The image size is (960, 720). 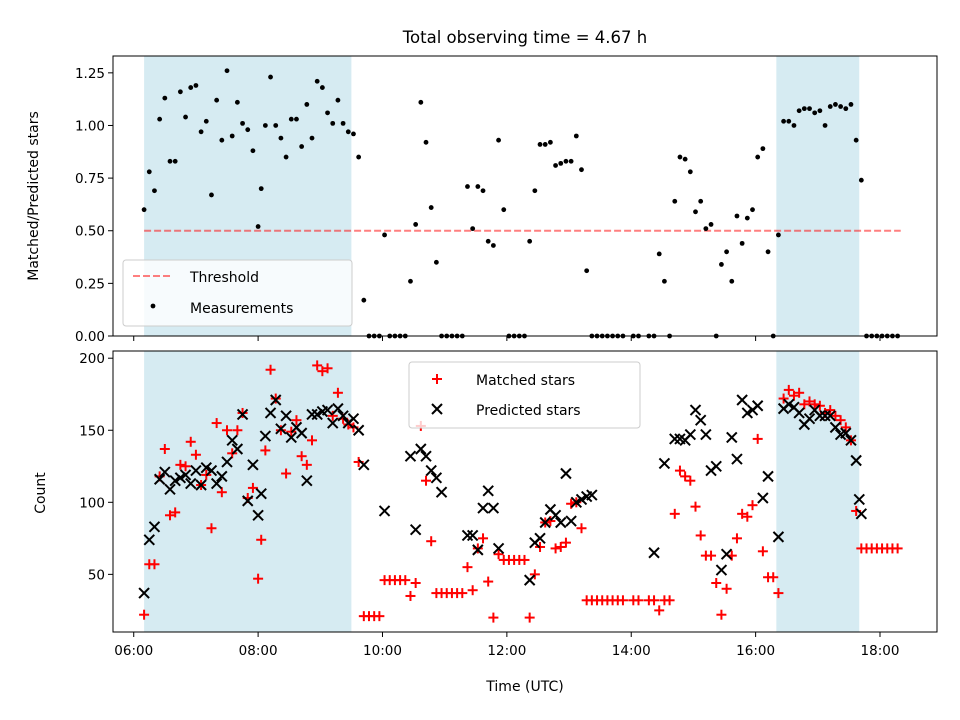 I want to click on x-tick-label: 14:00, so click(x=631, y=651).